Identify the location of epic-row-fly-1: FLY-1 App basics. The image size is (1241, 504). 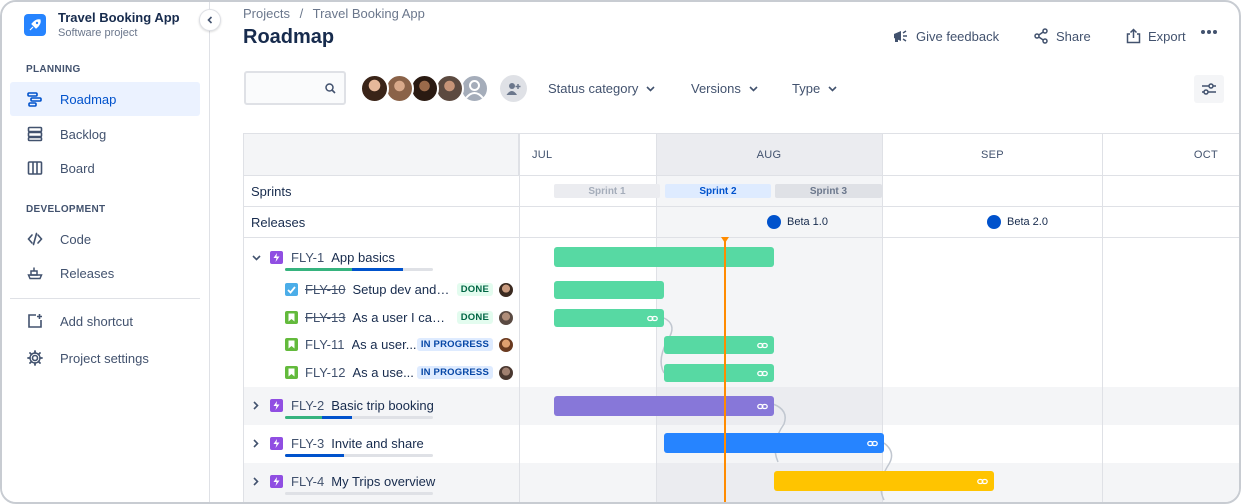
(322, 257).